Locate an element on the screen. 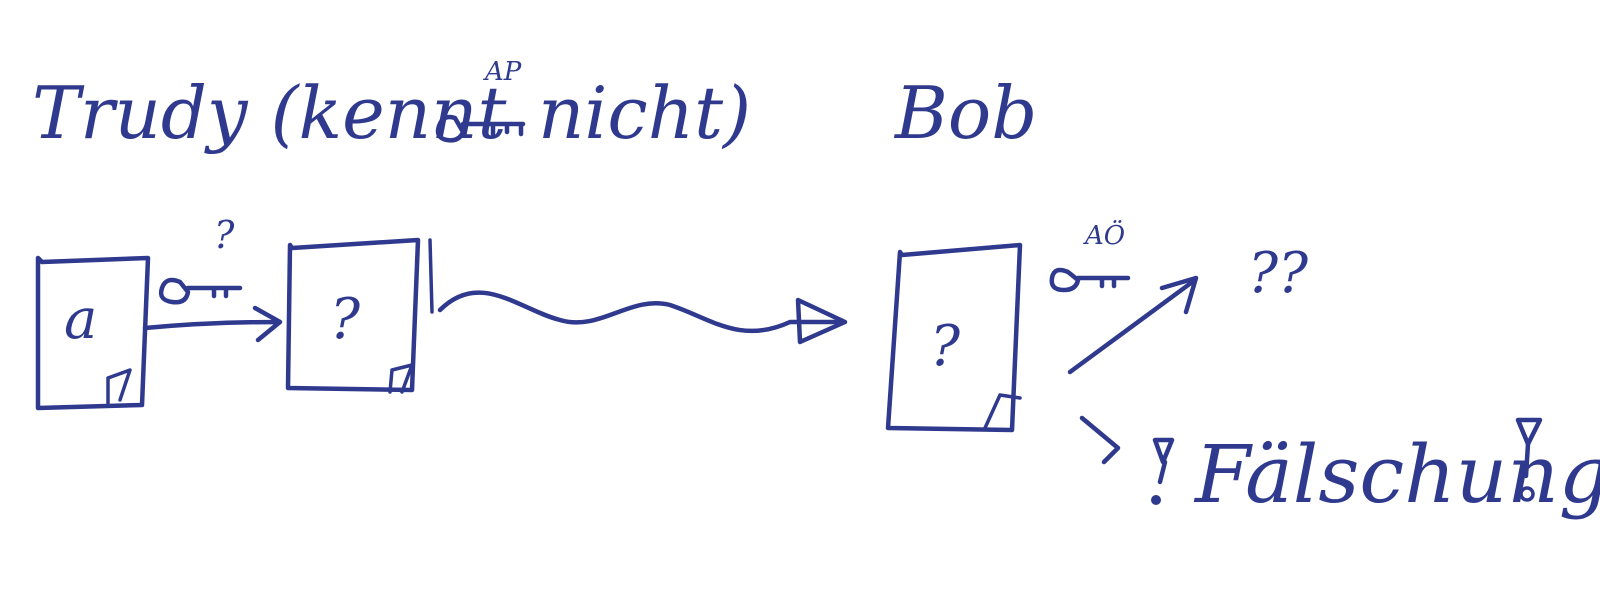 The image size is (1600, 608). document-plain: a is located at coordinates (93, 333).